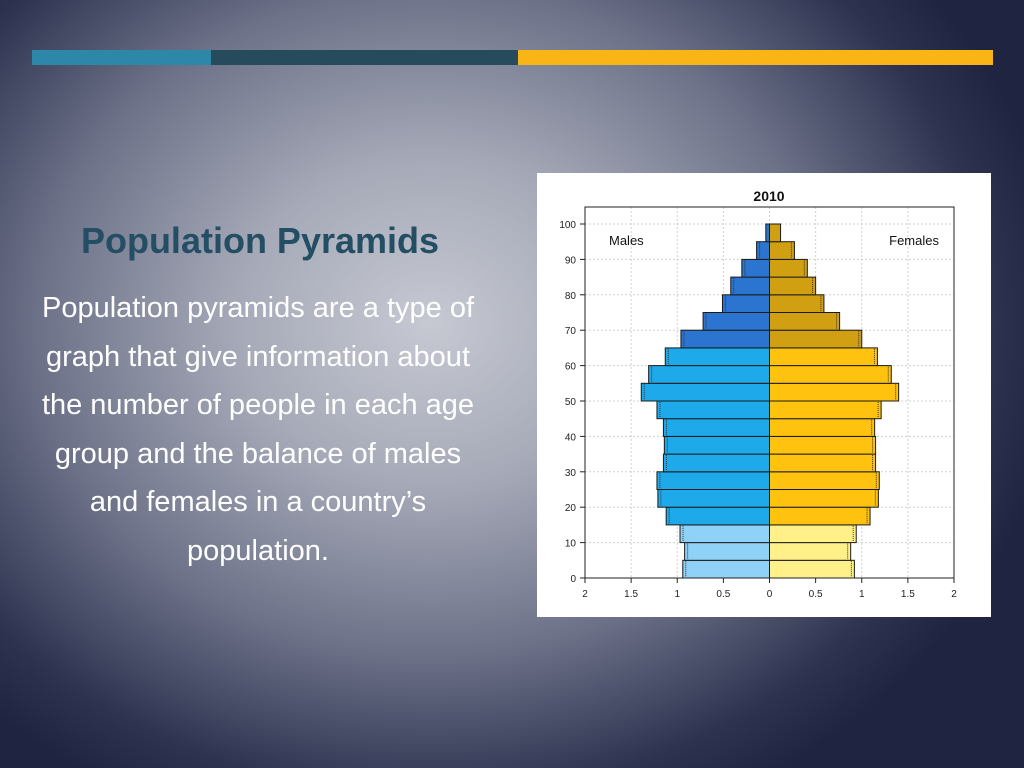  What do you see at coordinates (914, 240) in the screenshot?
I see `females-label: Females` at bounding box center [914, 240].